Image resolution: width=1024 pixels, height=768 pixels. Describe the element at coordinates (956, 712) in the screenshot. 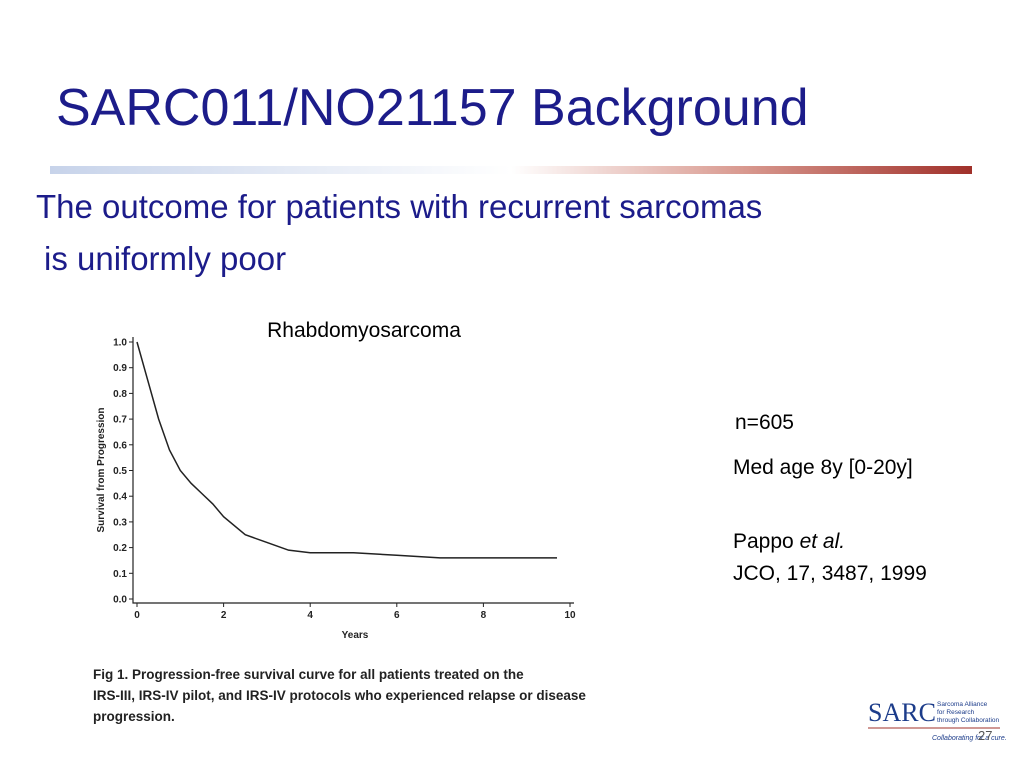

I see `logo-line: for Research` at that location.